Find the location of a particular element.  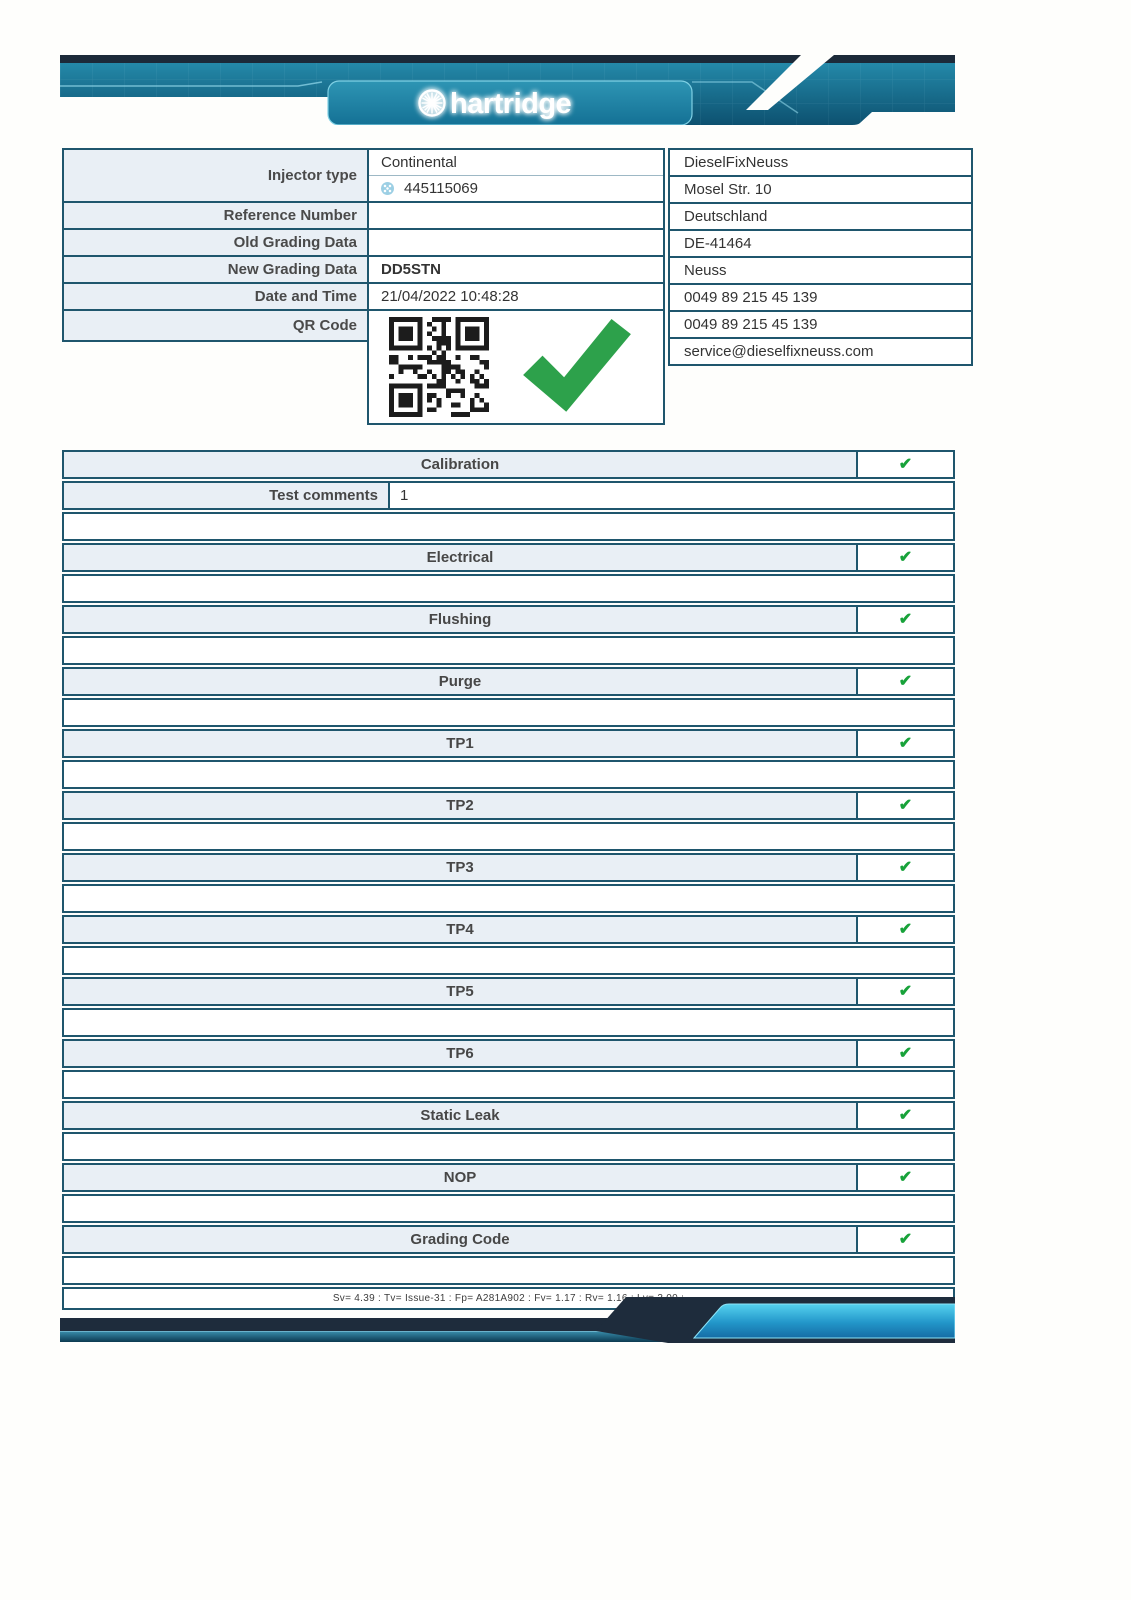

test-name: TP3 is located at coordinates (460, 867).